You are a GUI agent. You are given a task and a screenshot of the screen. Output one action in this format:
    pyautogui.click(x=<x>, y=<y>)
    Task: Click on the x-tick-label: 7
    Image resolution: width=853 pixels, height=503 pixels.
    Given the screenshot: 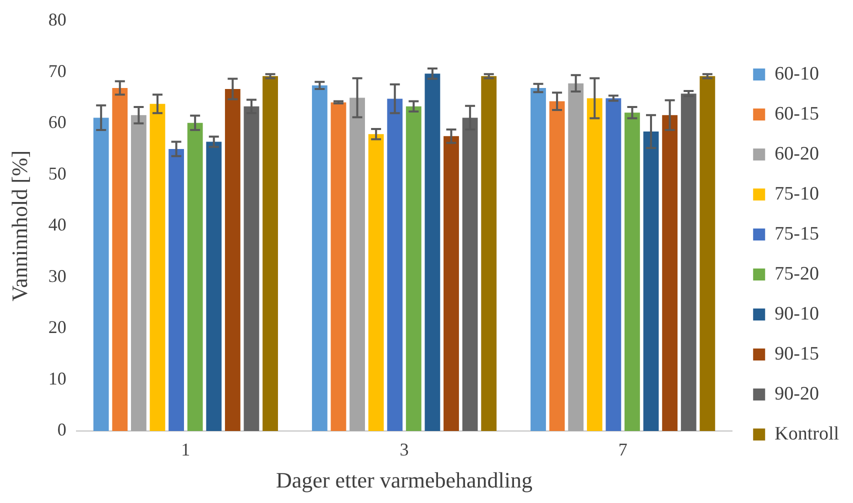 What is the action you would take?
    pyautogui.click(x=623, y=450)
    